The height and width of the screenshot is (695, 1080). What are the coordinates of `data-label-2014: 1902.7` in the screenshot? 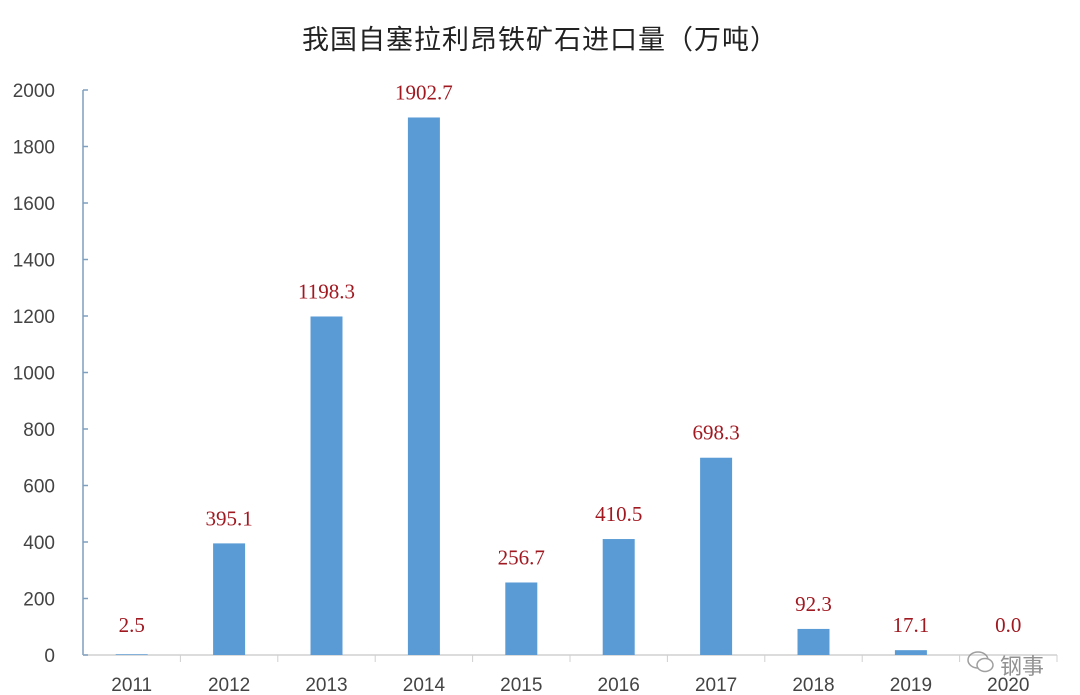 It's located at (424, 92).